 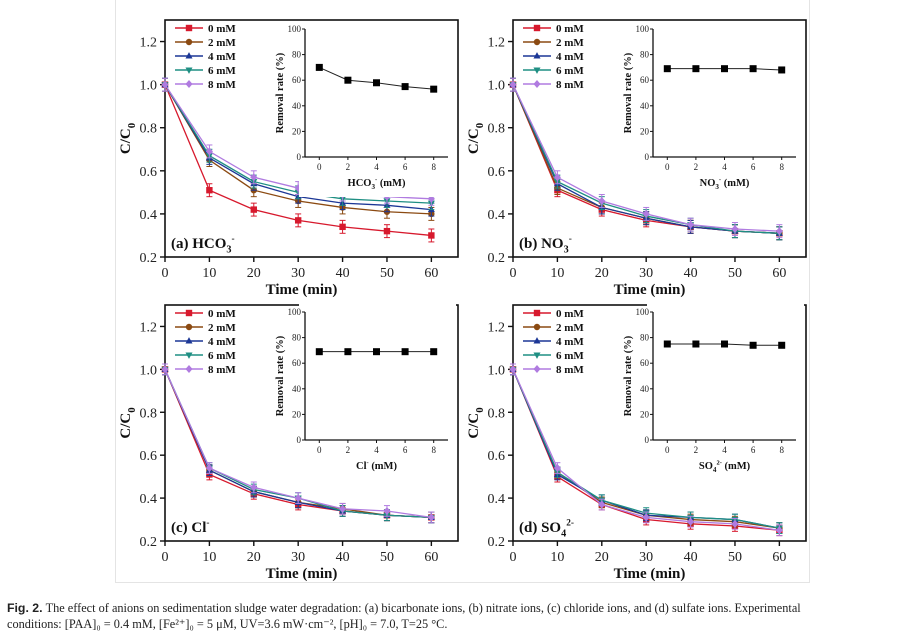 What do you see at coordinates (570, 29) in the screenshot?
I see `legend-label: 0 mM` at bounding box center [570, 29].